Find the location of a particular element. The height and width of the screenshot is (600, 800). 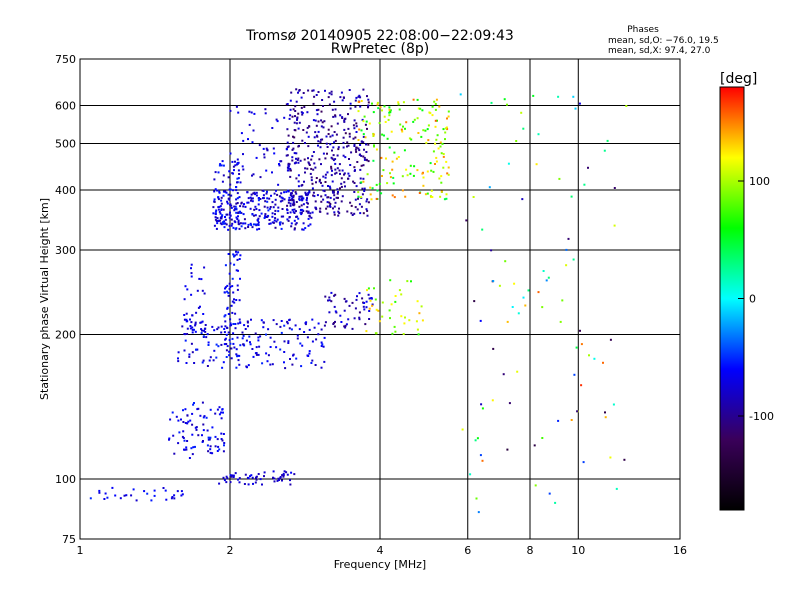

y-tick-label: 600 is located at coordinates (65, 106).